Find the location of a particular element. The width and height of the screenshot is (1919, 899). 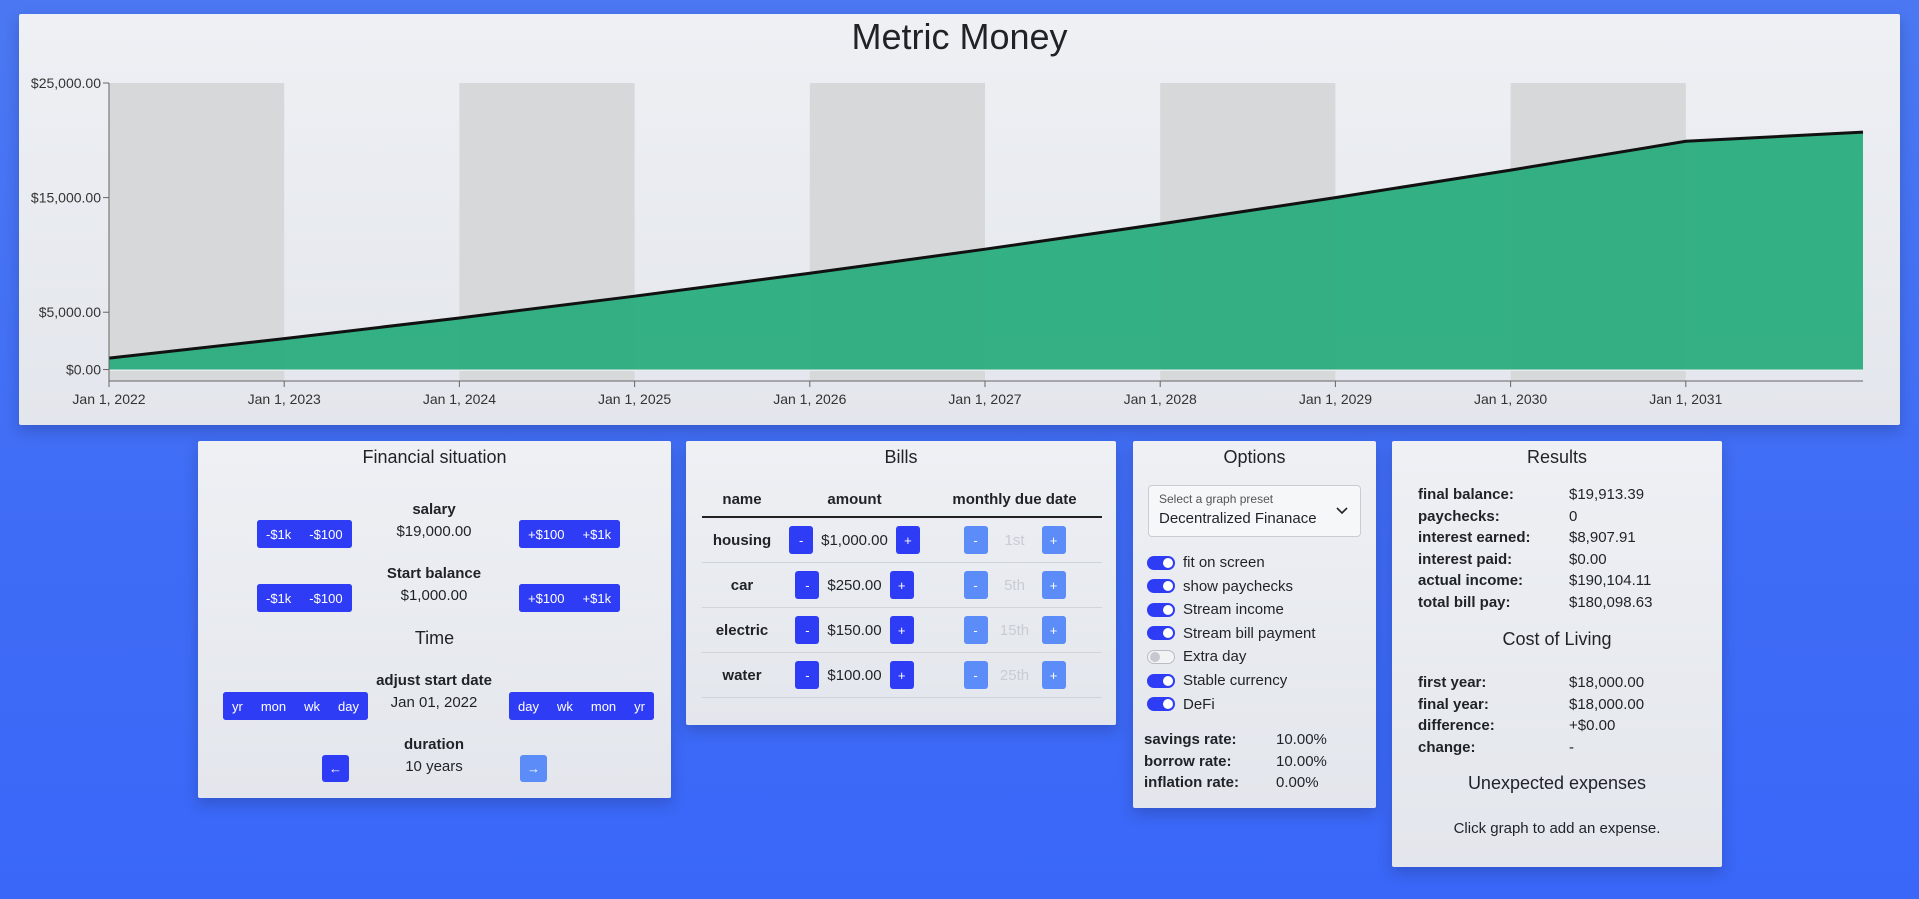

preset-select-label: Select a graph preset is located at coordinates (1216, 499).